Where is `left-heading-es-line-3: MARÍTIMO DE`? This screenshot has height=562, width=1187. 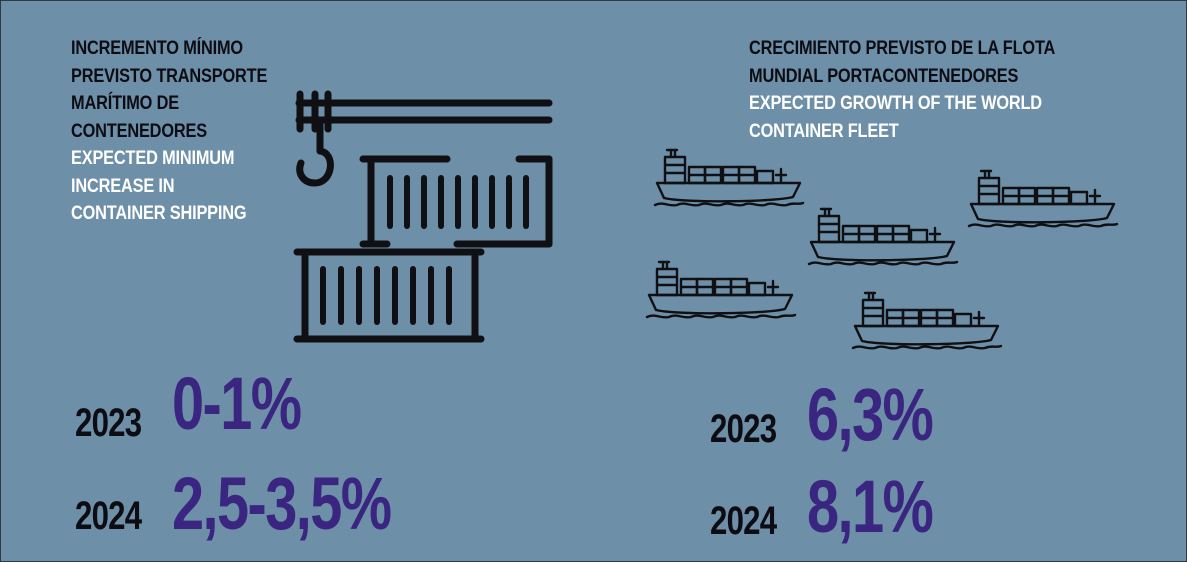 left-heading-es-line-3: MARÍTIMO DE is located at coordinates (125, 103).